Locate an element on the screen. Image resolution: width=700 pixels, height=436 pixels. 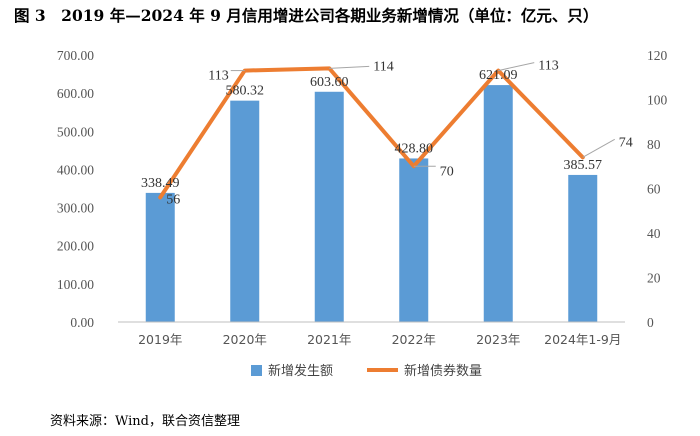
left-tick-label: 600.00 is located at coordinates (75, 93).